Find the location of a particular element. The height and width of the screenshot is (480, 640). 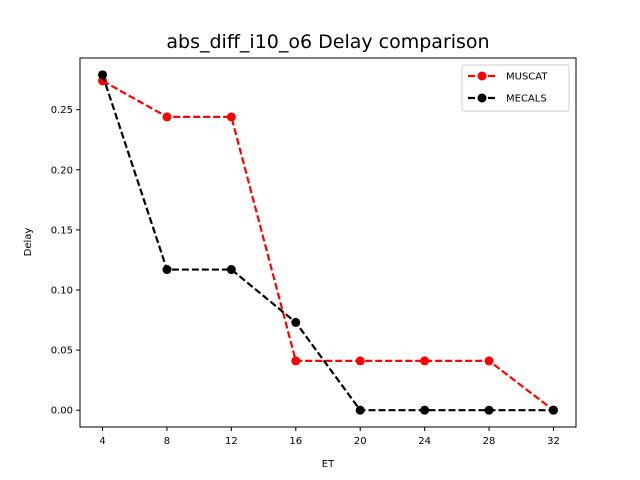

legend: MUSCAT MECALS is located at coordinates (515, 88).